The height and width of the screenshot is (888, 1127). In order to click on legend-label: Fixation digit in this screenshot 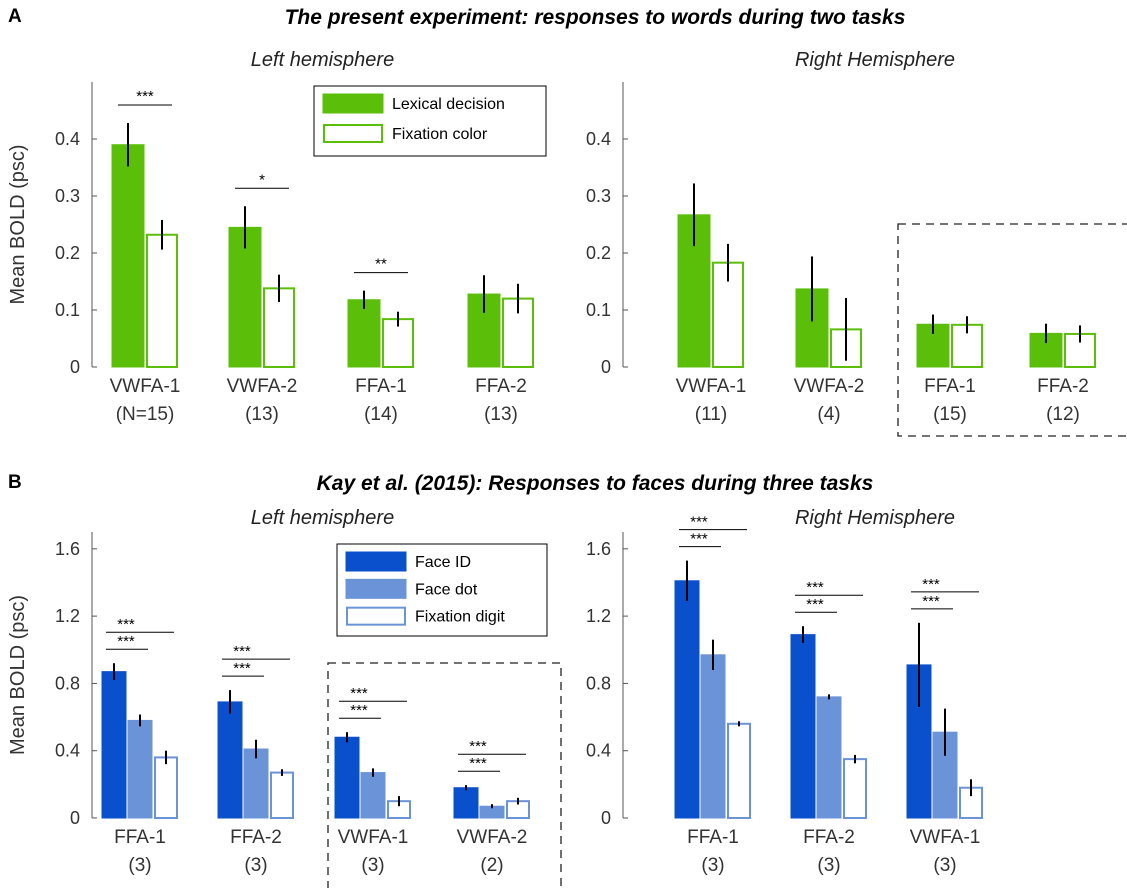, I will do `click(460, 617)`.